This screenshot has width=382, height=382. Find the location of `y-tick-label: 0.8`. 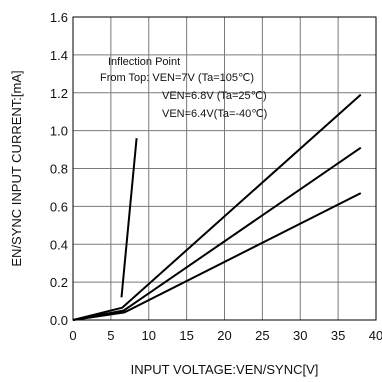

y-tick-label: 0.8 is located at coordinates (59, 169).